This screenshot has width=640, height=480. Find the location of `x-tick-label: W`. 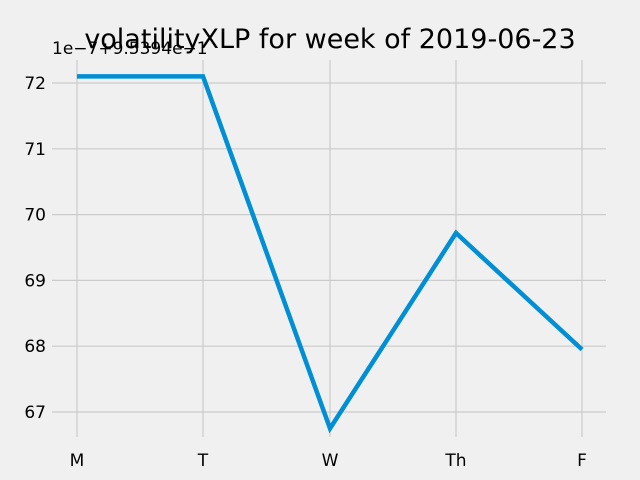

x-tick-label: W is located at coordinates (330, 461).